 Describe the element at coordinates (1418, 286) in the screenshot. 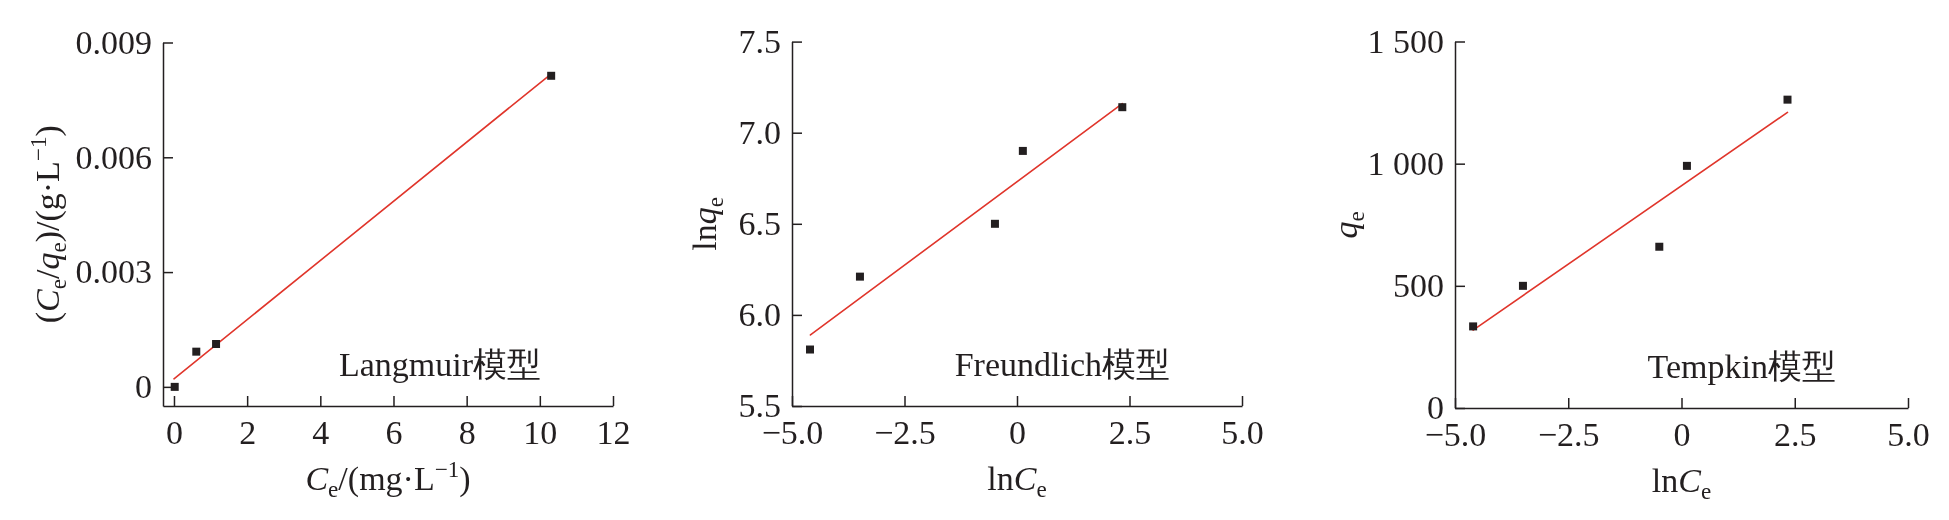

I see `y-tick-label: 500` at that location.